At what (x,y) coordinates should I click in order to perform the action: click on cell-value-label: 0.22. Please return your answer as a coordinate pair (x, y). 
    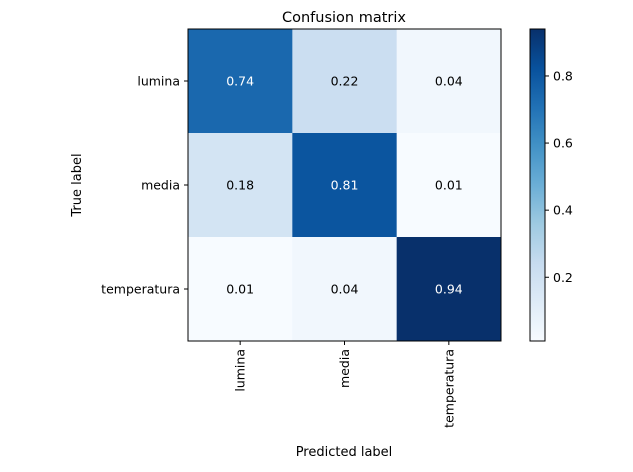
    Looking at the image, I should click on (345, 81).